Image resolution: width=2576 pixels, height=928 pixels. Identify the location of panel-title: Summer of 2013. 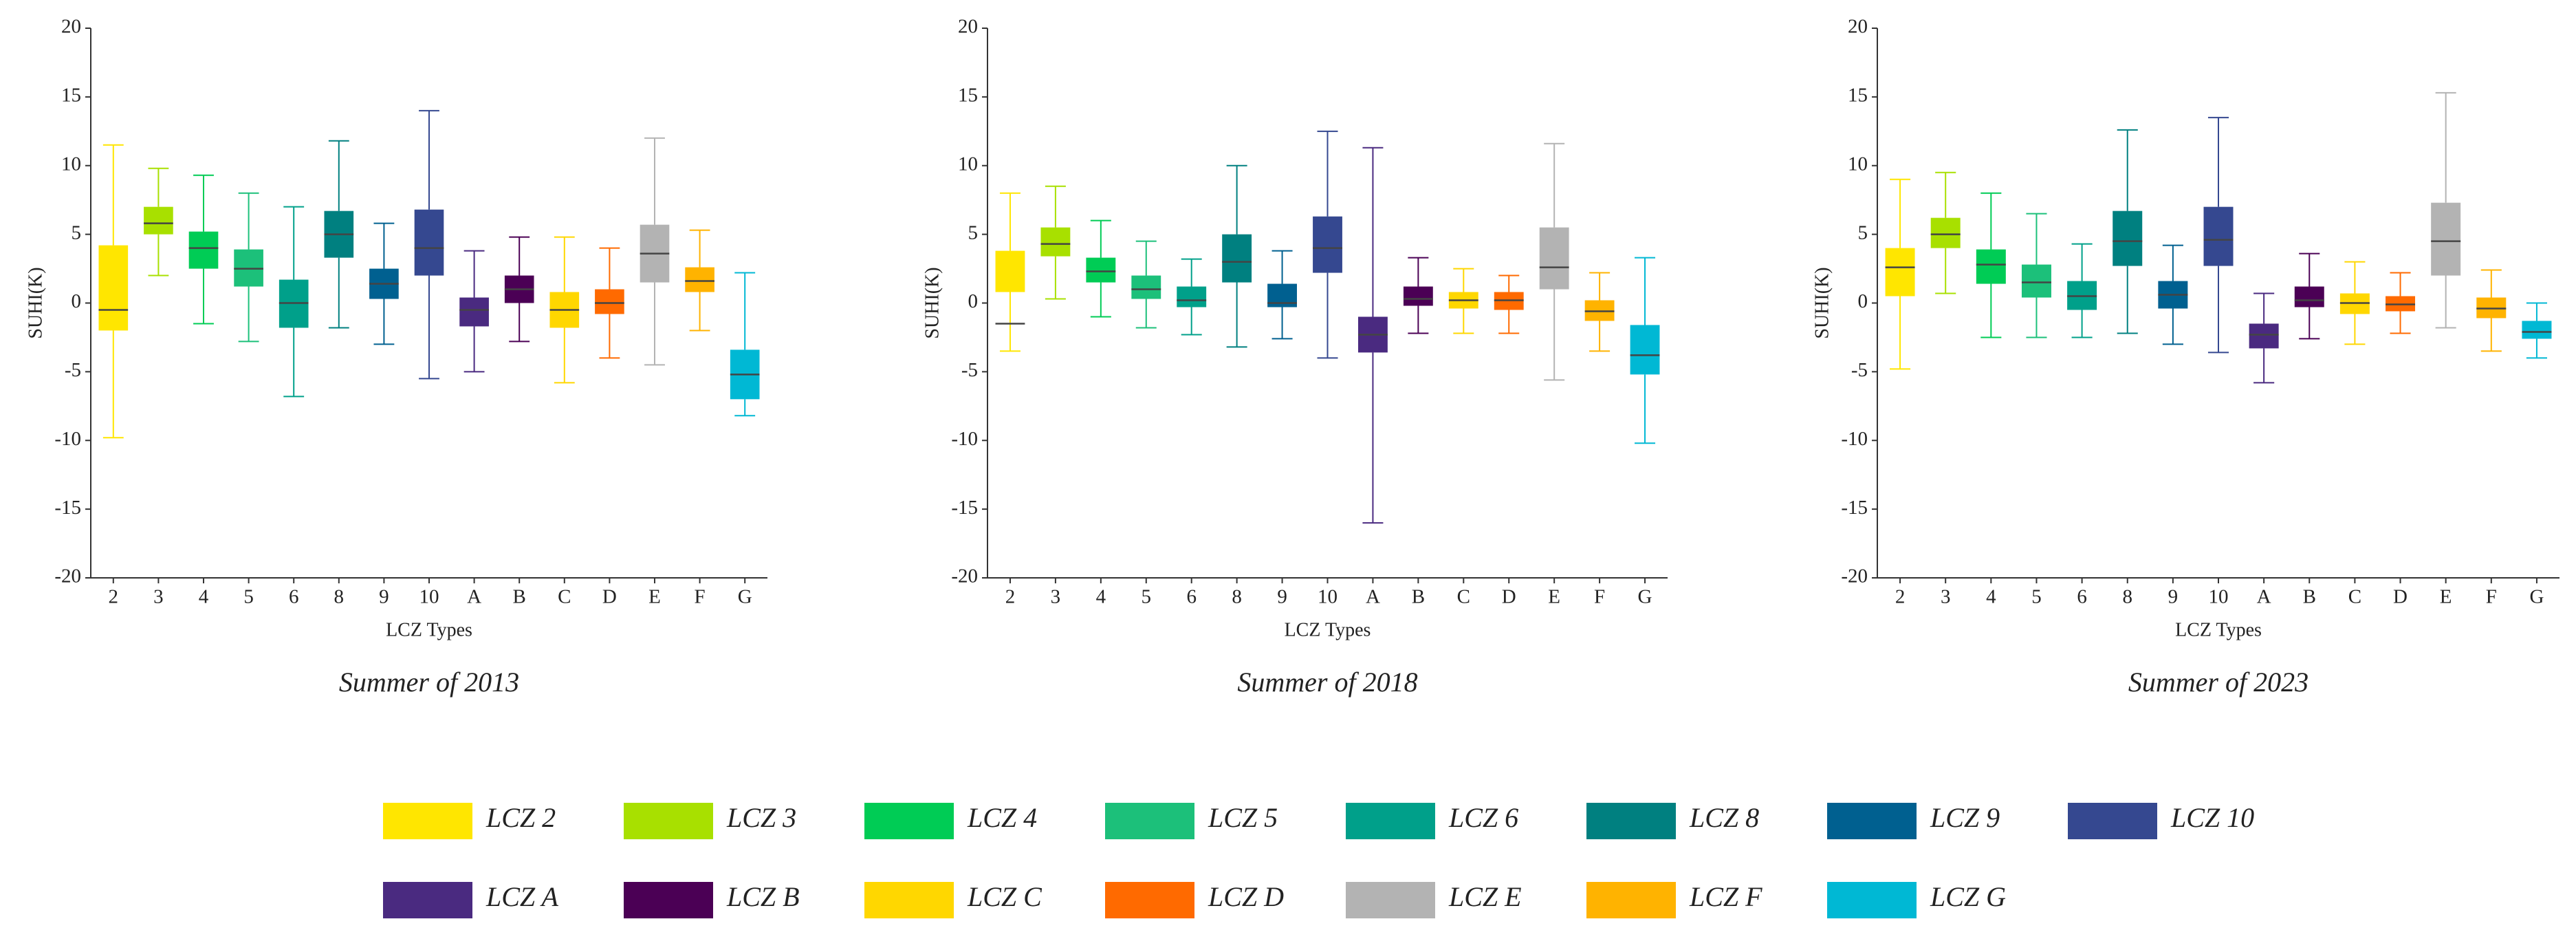
(429, 682).